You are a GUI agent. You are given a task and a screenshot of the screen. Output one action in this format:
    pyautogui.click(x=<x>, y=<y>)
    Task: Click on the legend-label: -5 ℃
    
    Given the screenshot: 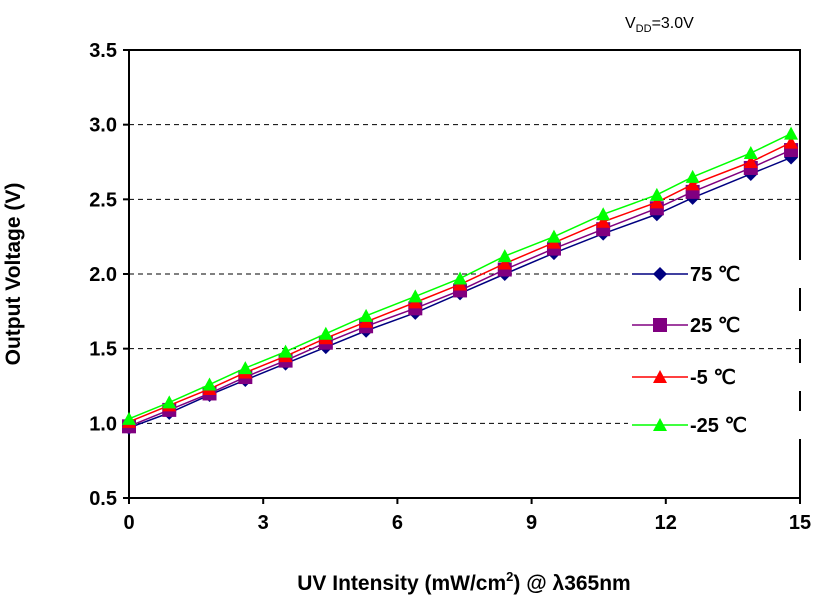 What is the action you would take?
    pyautogui.click(x=713, y=378)
    